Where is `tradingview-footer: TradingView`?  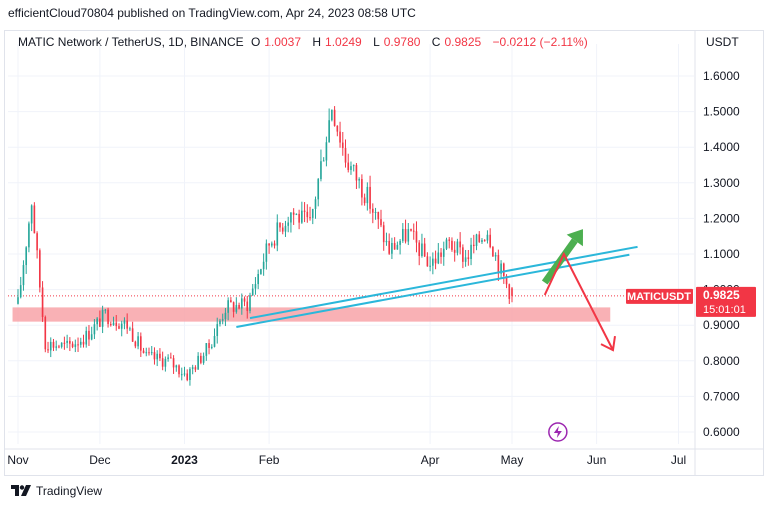
tradingview-footer: TradingView is located at coordinates (56, 491).